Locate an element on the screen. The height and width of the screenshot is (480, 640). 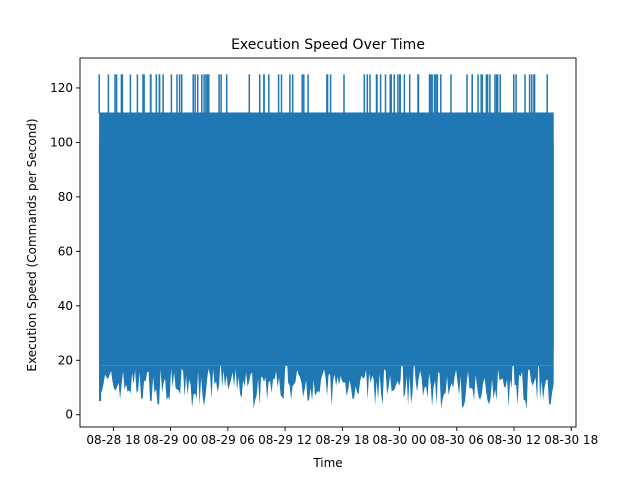
series-lower-edge is located at coordinates (326, 377).